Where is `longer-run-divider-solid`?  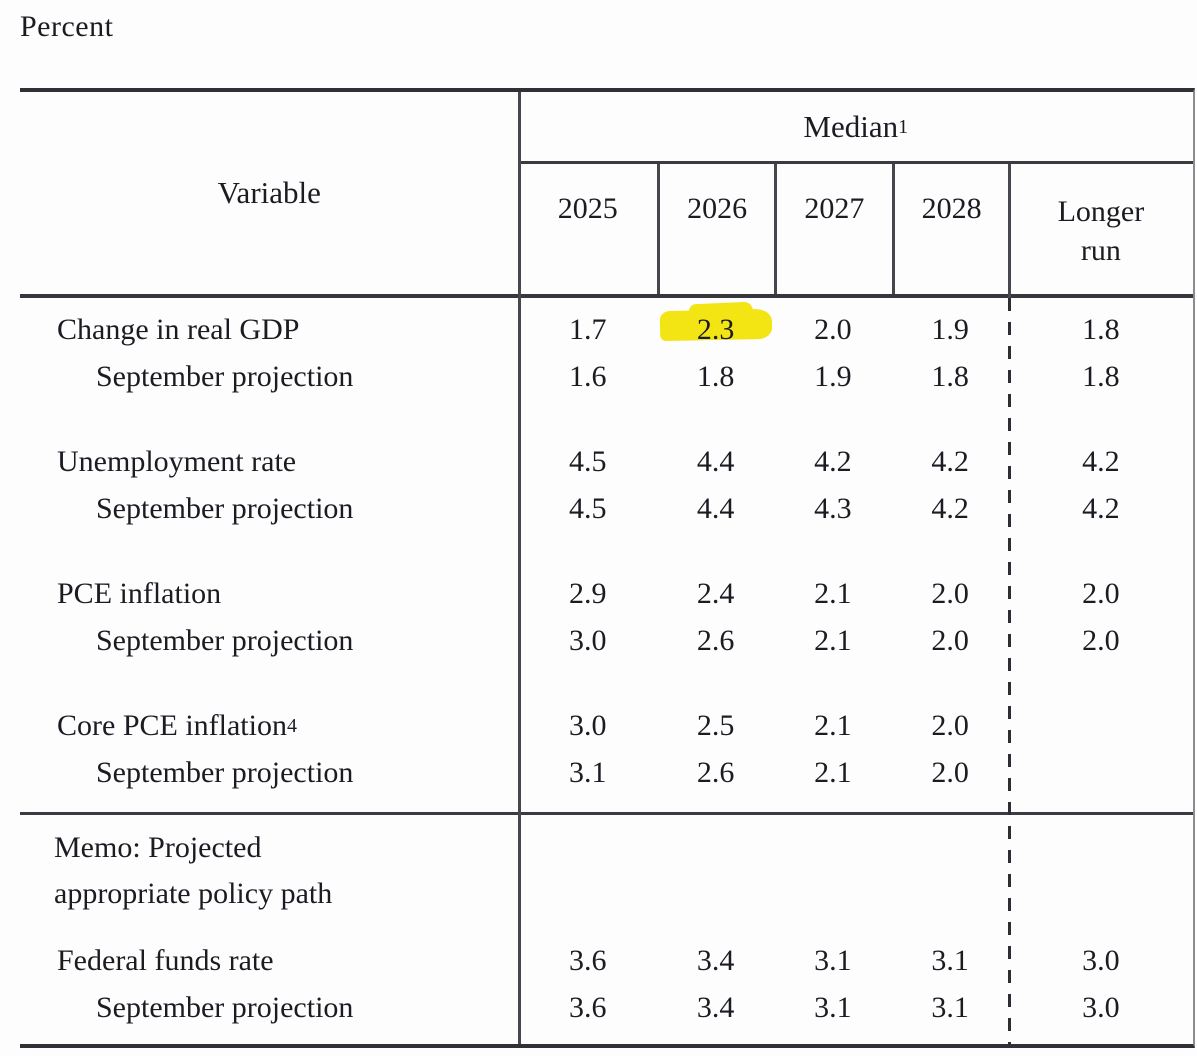 longer-run-divider-solid is located at coordinates (1009, 231).